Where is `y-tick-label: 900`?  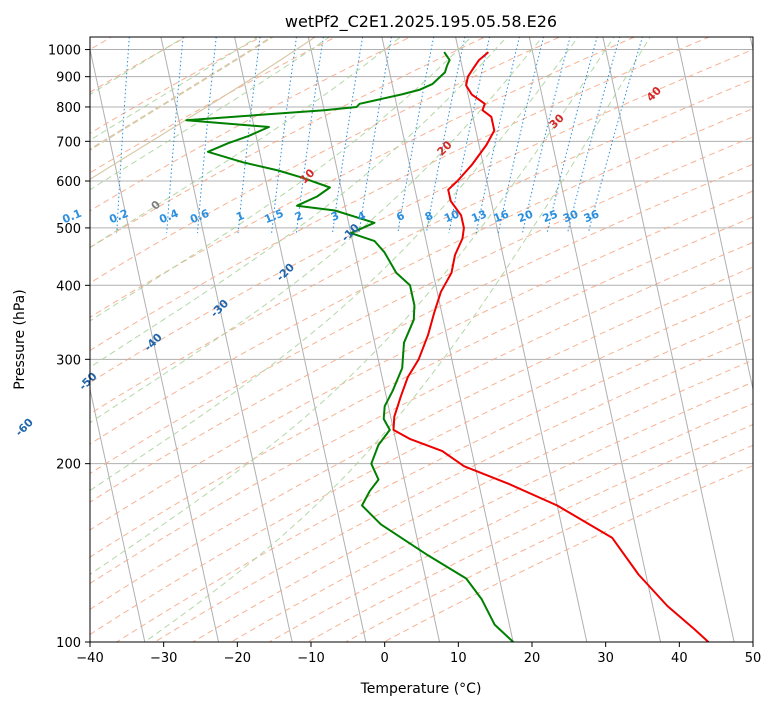
y-tick-label: 900 is located at coordinates (68, 78).